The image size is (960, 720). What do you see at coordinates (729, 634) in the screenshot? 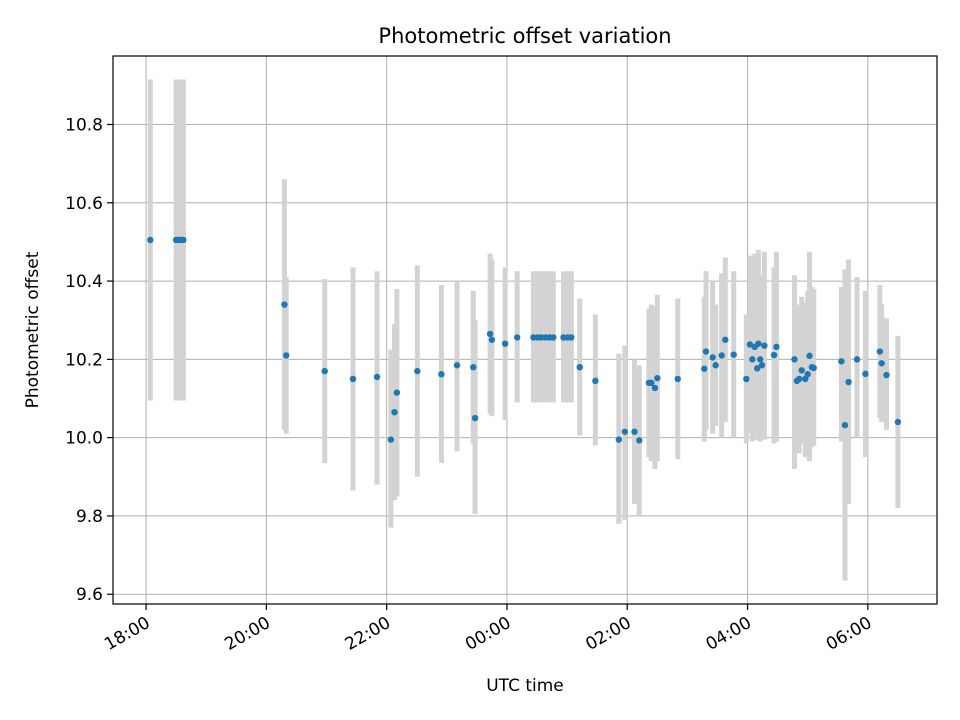
I see `x-tick-label: 04:00` at bounding box center [729, 634].